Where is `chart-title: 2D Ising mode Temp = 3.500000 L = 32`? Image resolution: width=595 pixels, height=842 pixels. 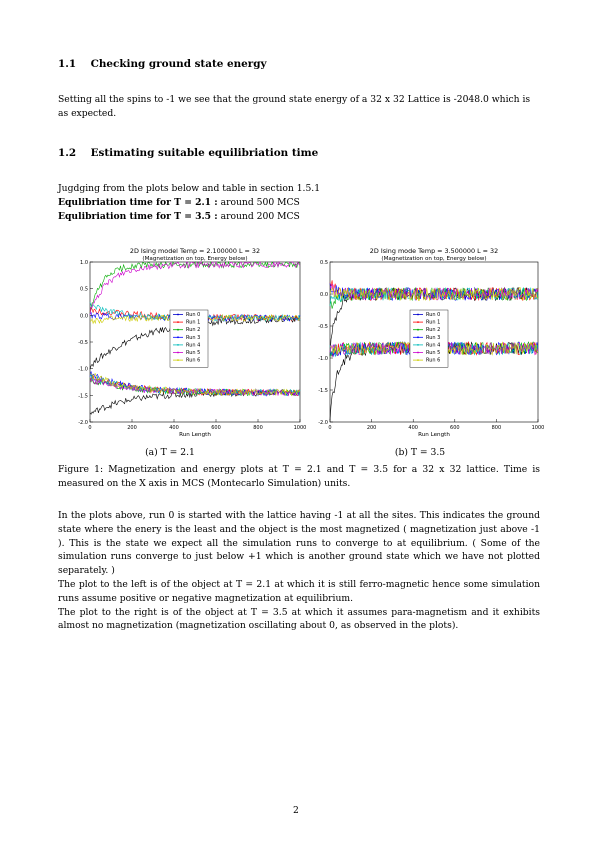
chart-title: 2D Ising mode Temp = 3.500000 L = 32 is located at coordinates (434, 251).